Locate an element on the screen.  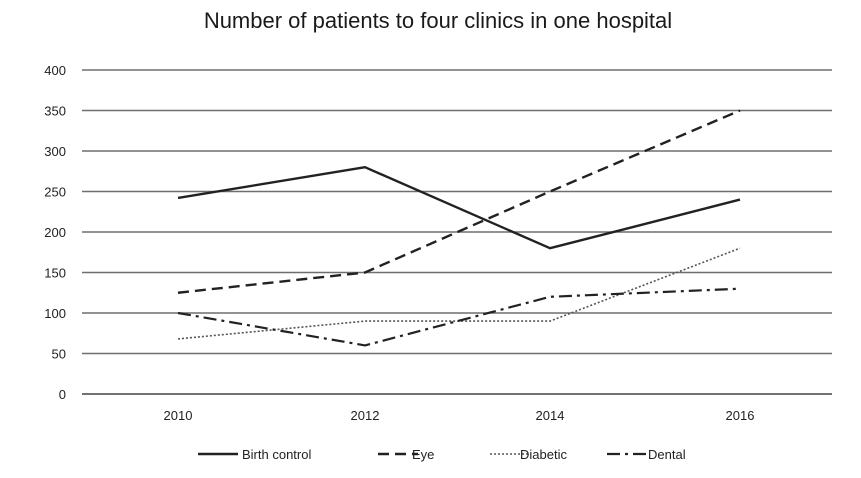
legend-label: Eye is located at coordinates (423, 454).